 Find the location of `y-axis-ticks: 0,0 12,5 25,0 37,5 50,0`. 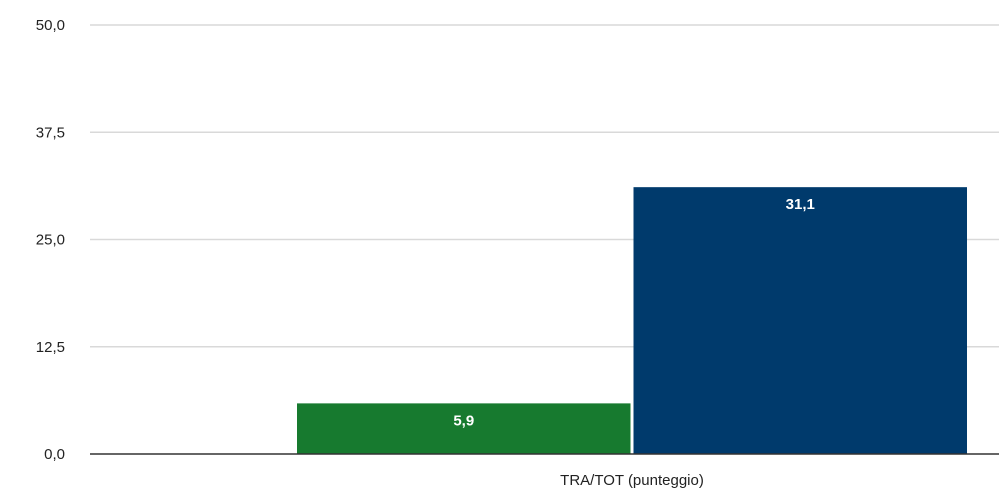

y-axis-ticks: 0,0 12,5 25,0 37,5 50,0 is located at coordinates (50, 240).